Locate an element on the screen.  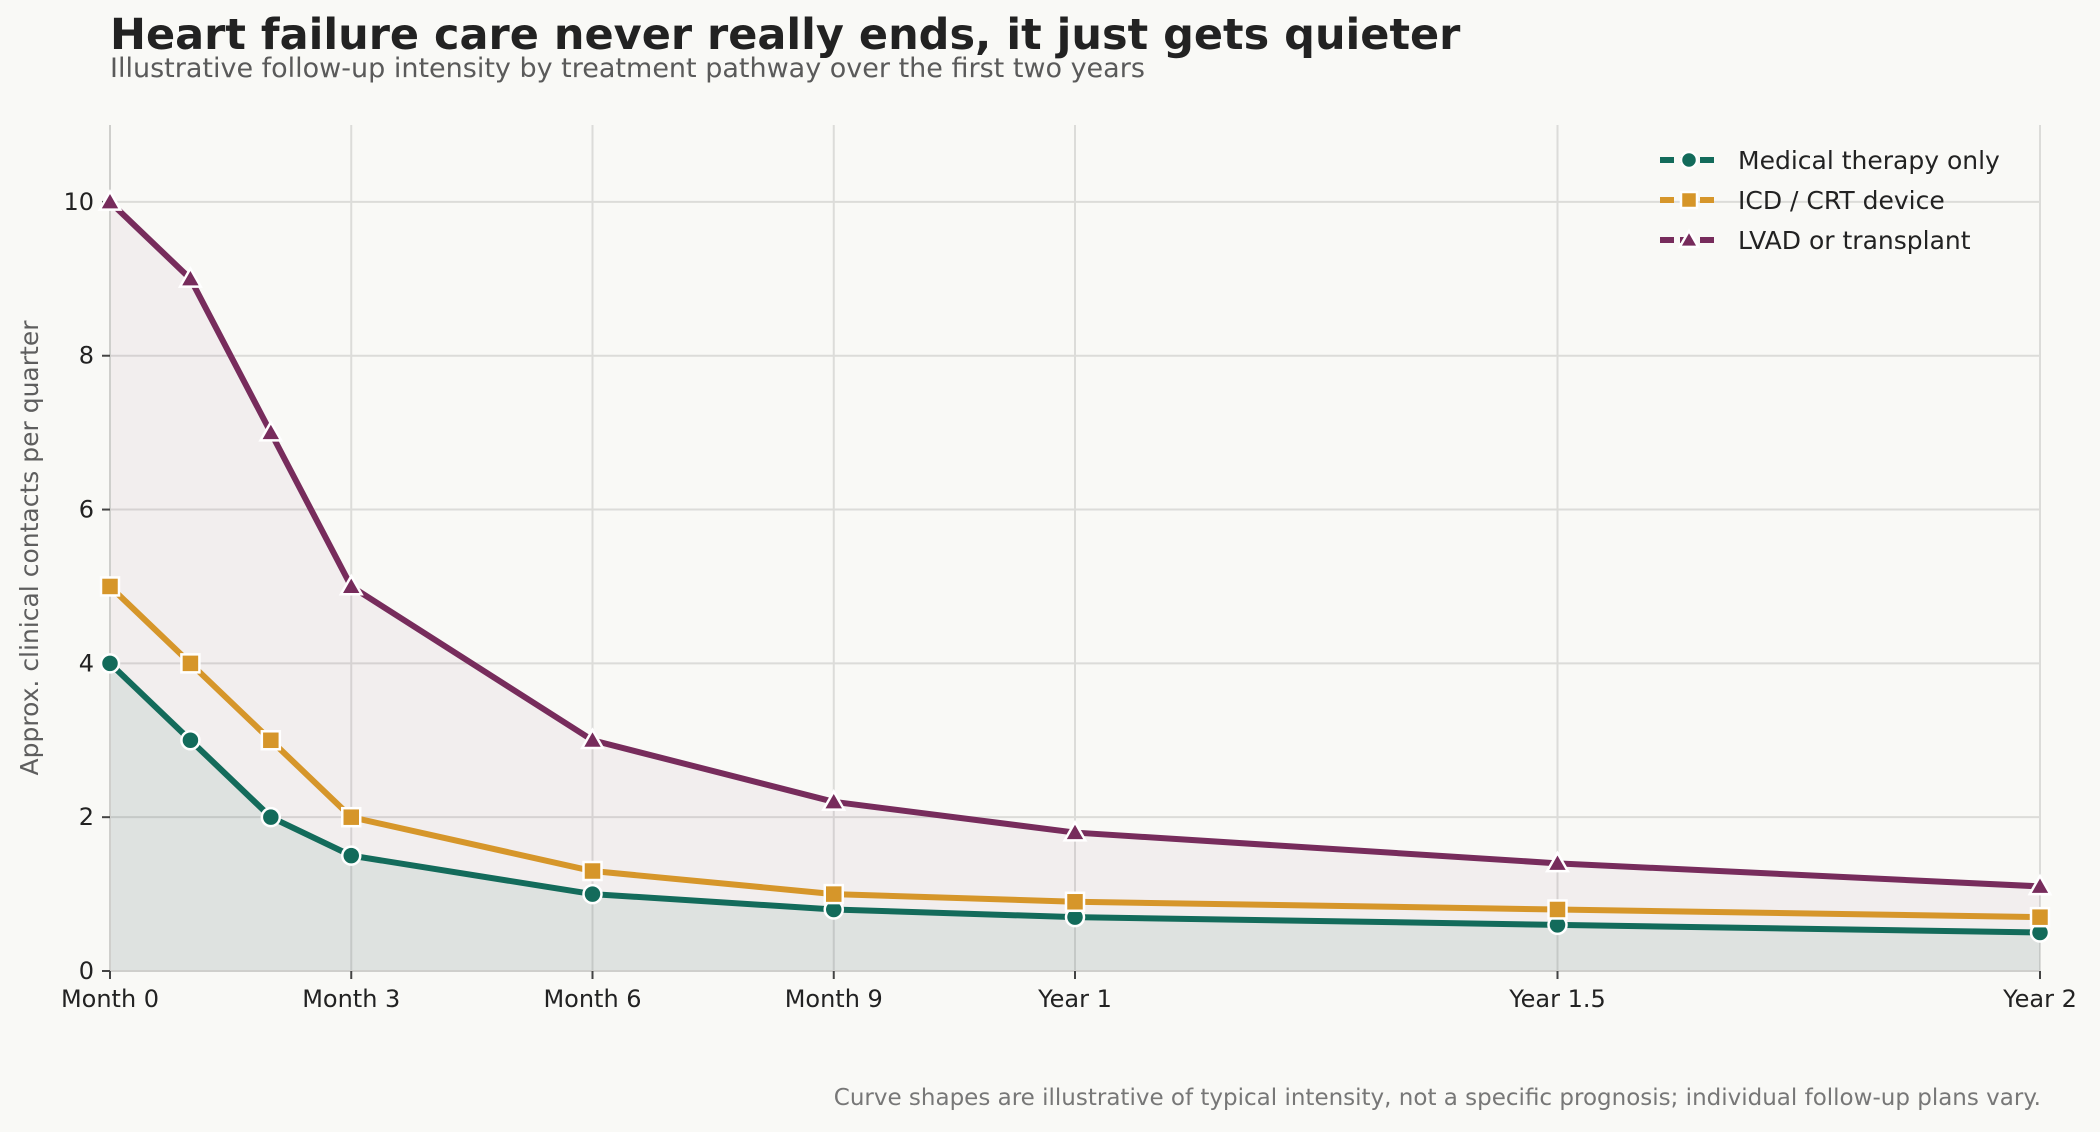
x-tick-label: Year 1.5 is located at coordinates (1557, 999).